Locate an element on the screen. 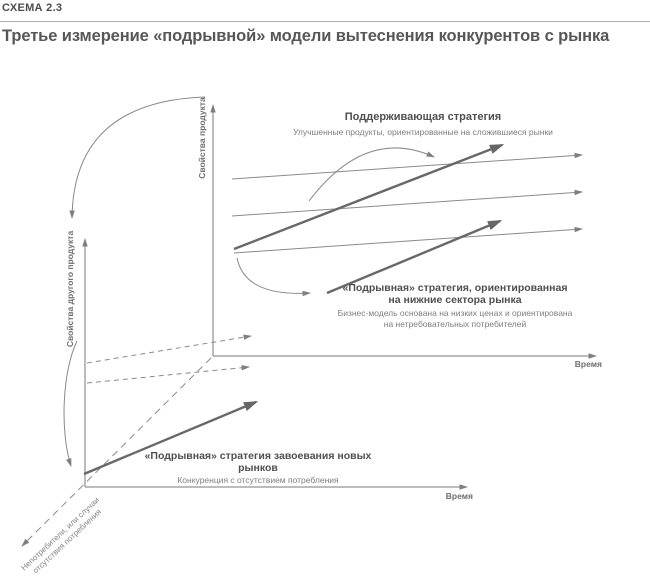 Image resolution: width=650 pixels, height=580 pixels. front-x-axis-label: Время is located at coordinates (459, 496).